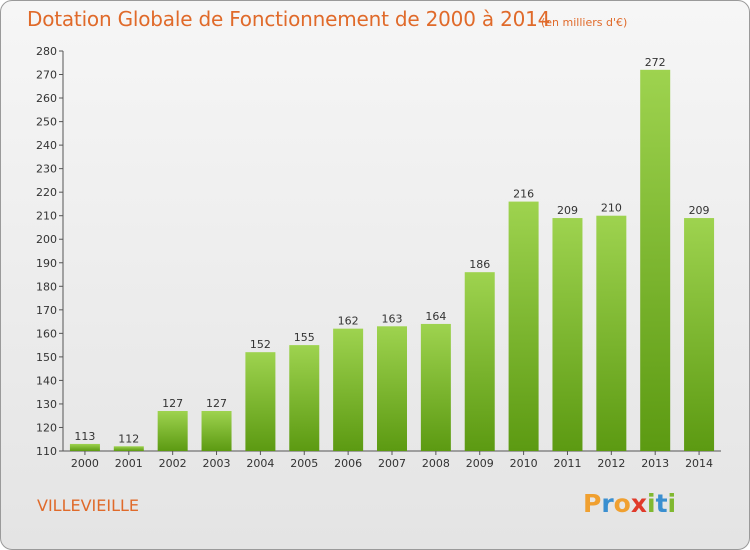 The image size is (750, 550). I want to click on y-tick-label: 190, so click(46, 263).